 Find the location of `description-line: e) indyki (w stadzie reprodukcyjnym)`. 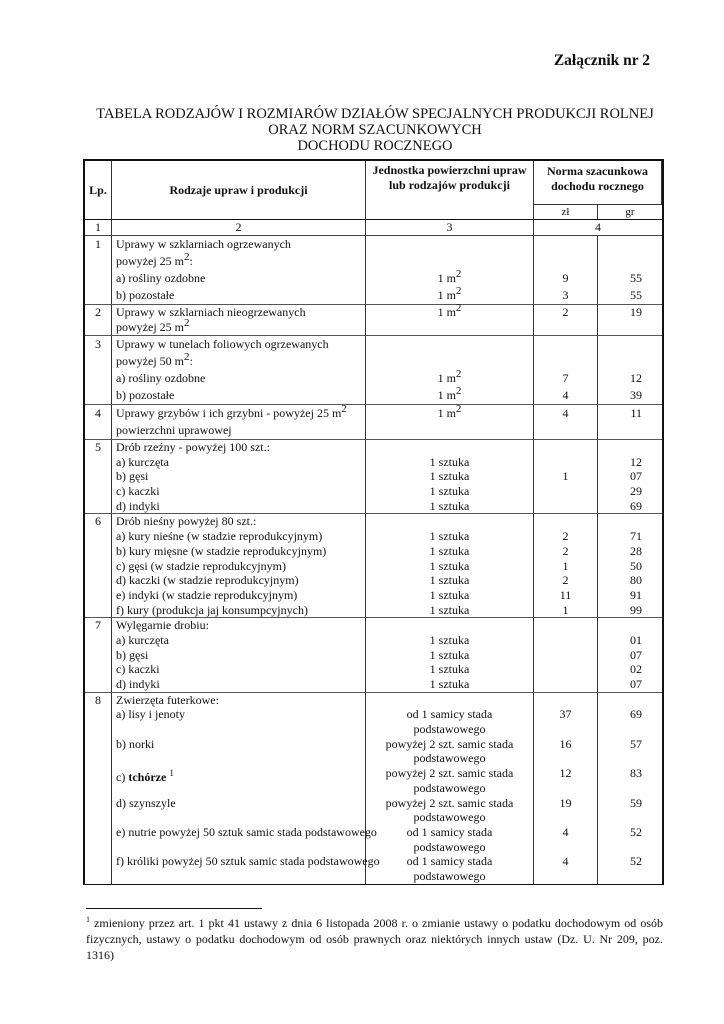

description-line: e) indyki (w stadzie reprodukcyjnym) is located at coordinates (240, 595).